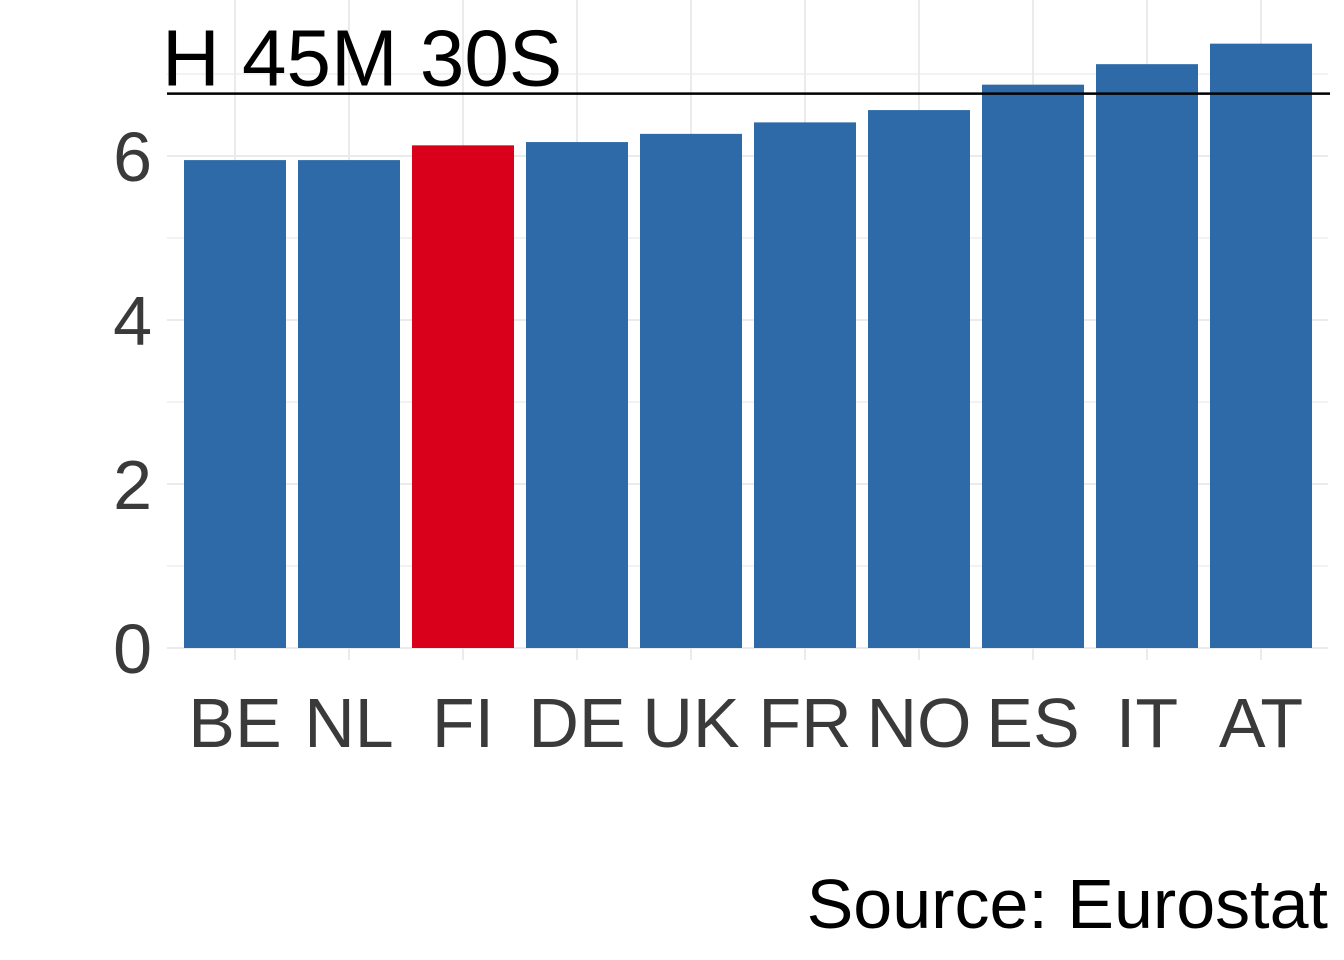 The height and width of the screenshot is (960, 1344). Describe the element at coordinates (691, 391) in the screenshot. I see `bar-uk` at that location.